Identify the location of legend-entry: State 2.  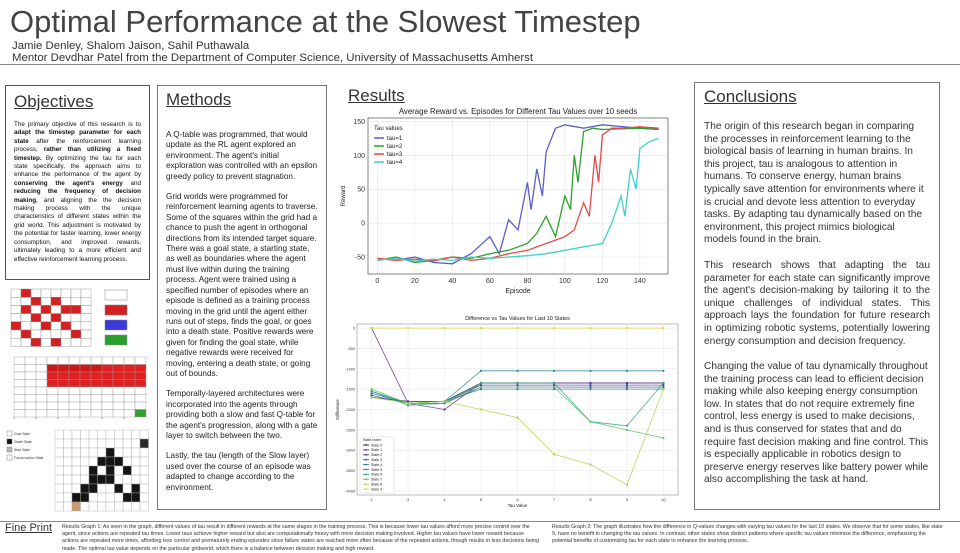
(376, 455).